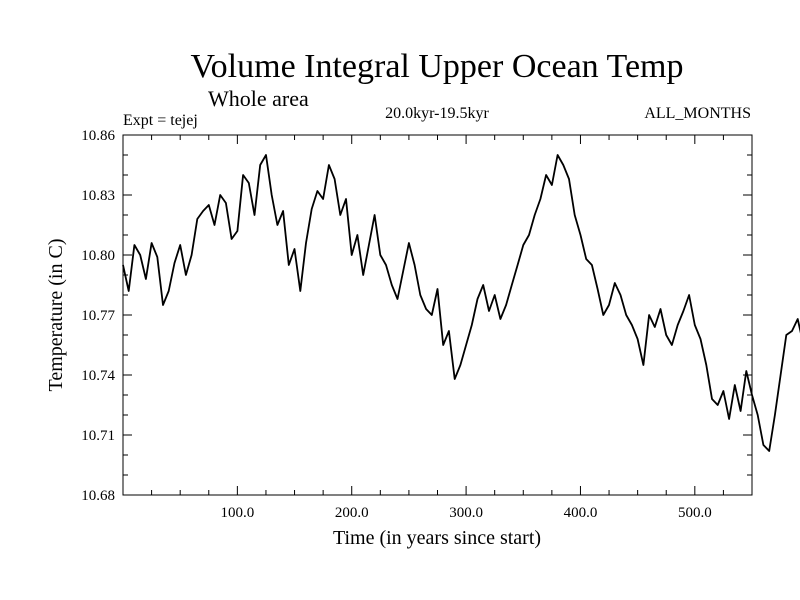 This screenshot has width=800, height=600. What do you see at coordinates (98, 196) in the screenshot?
I see `y-tick-label: 10.83` at bounding box center [98, 196].